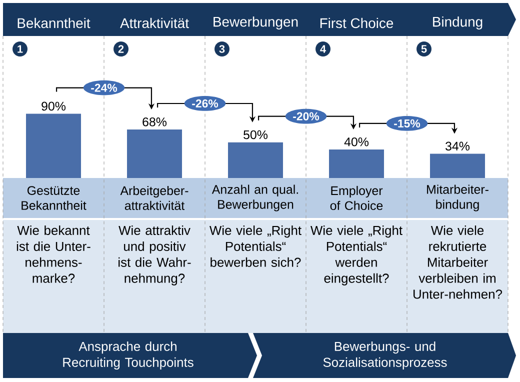 The height and width of the screenshot is (382, 520). Describe the element at coordinates (53, 254) in the screenshot. I see `text: Wie bekannt ist die Unter-nehmens-marke?` at that location.